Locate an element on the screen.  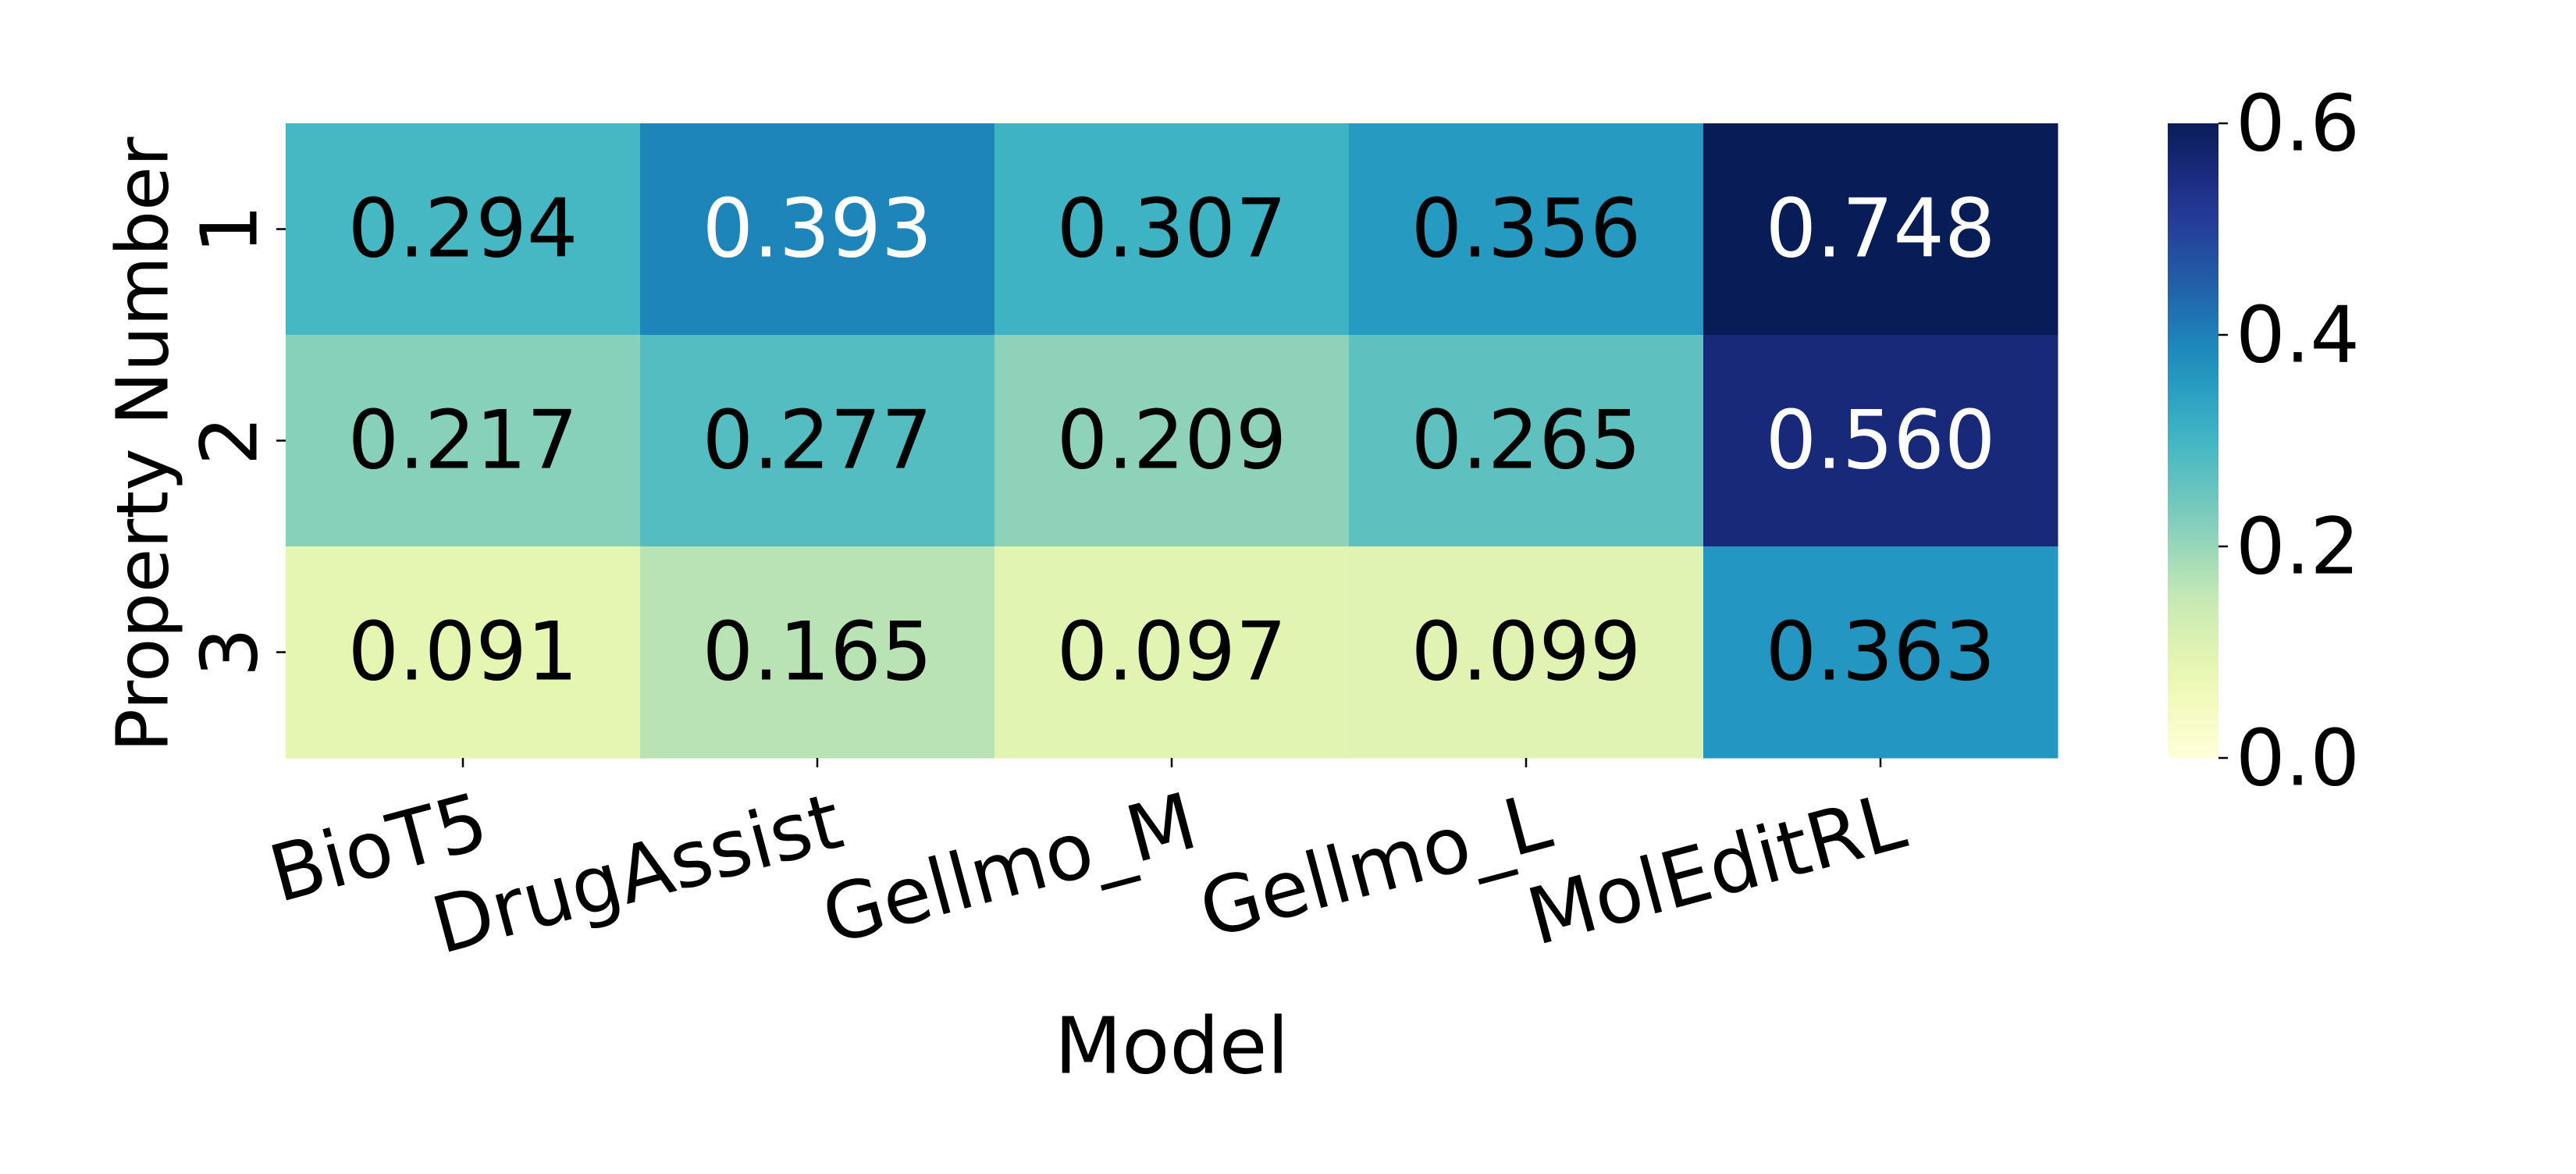
x-tick-label: MolEditRL is located at coordinates (1717, 869).